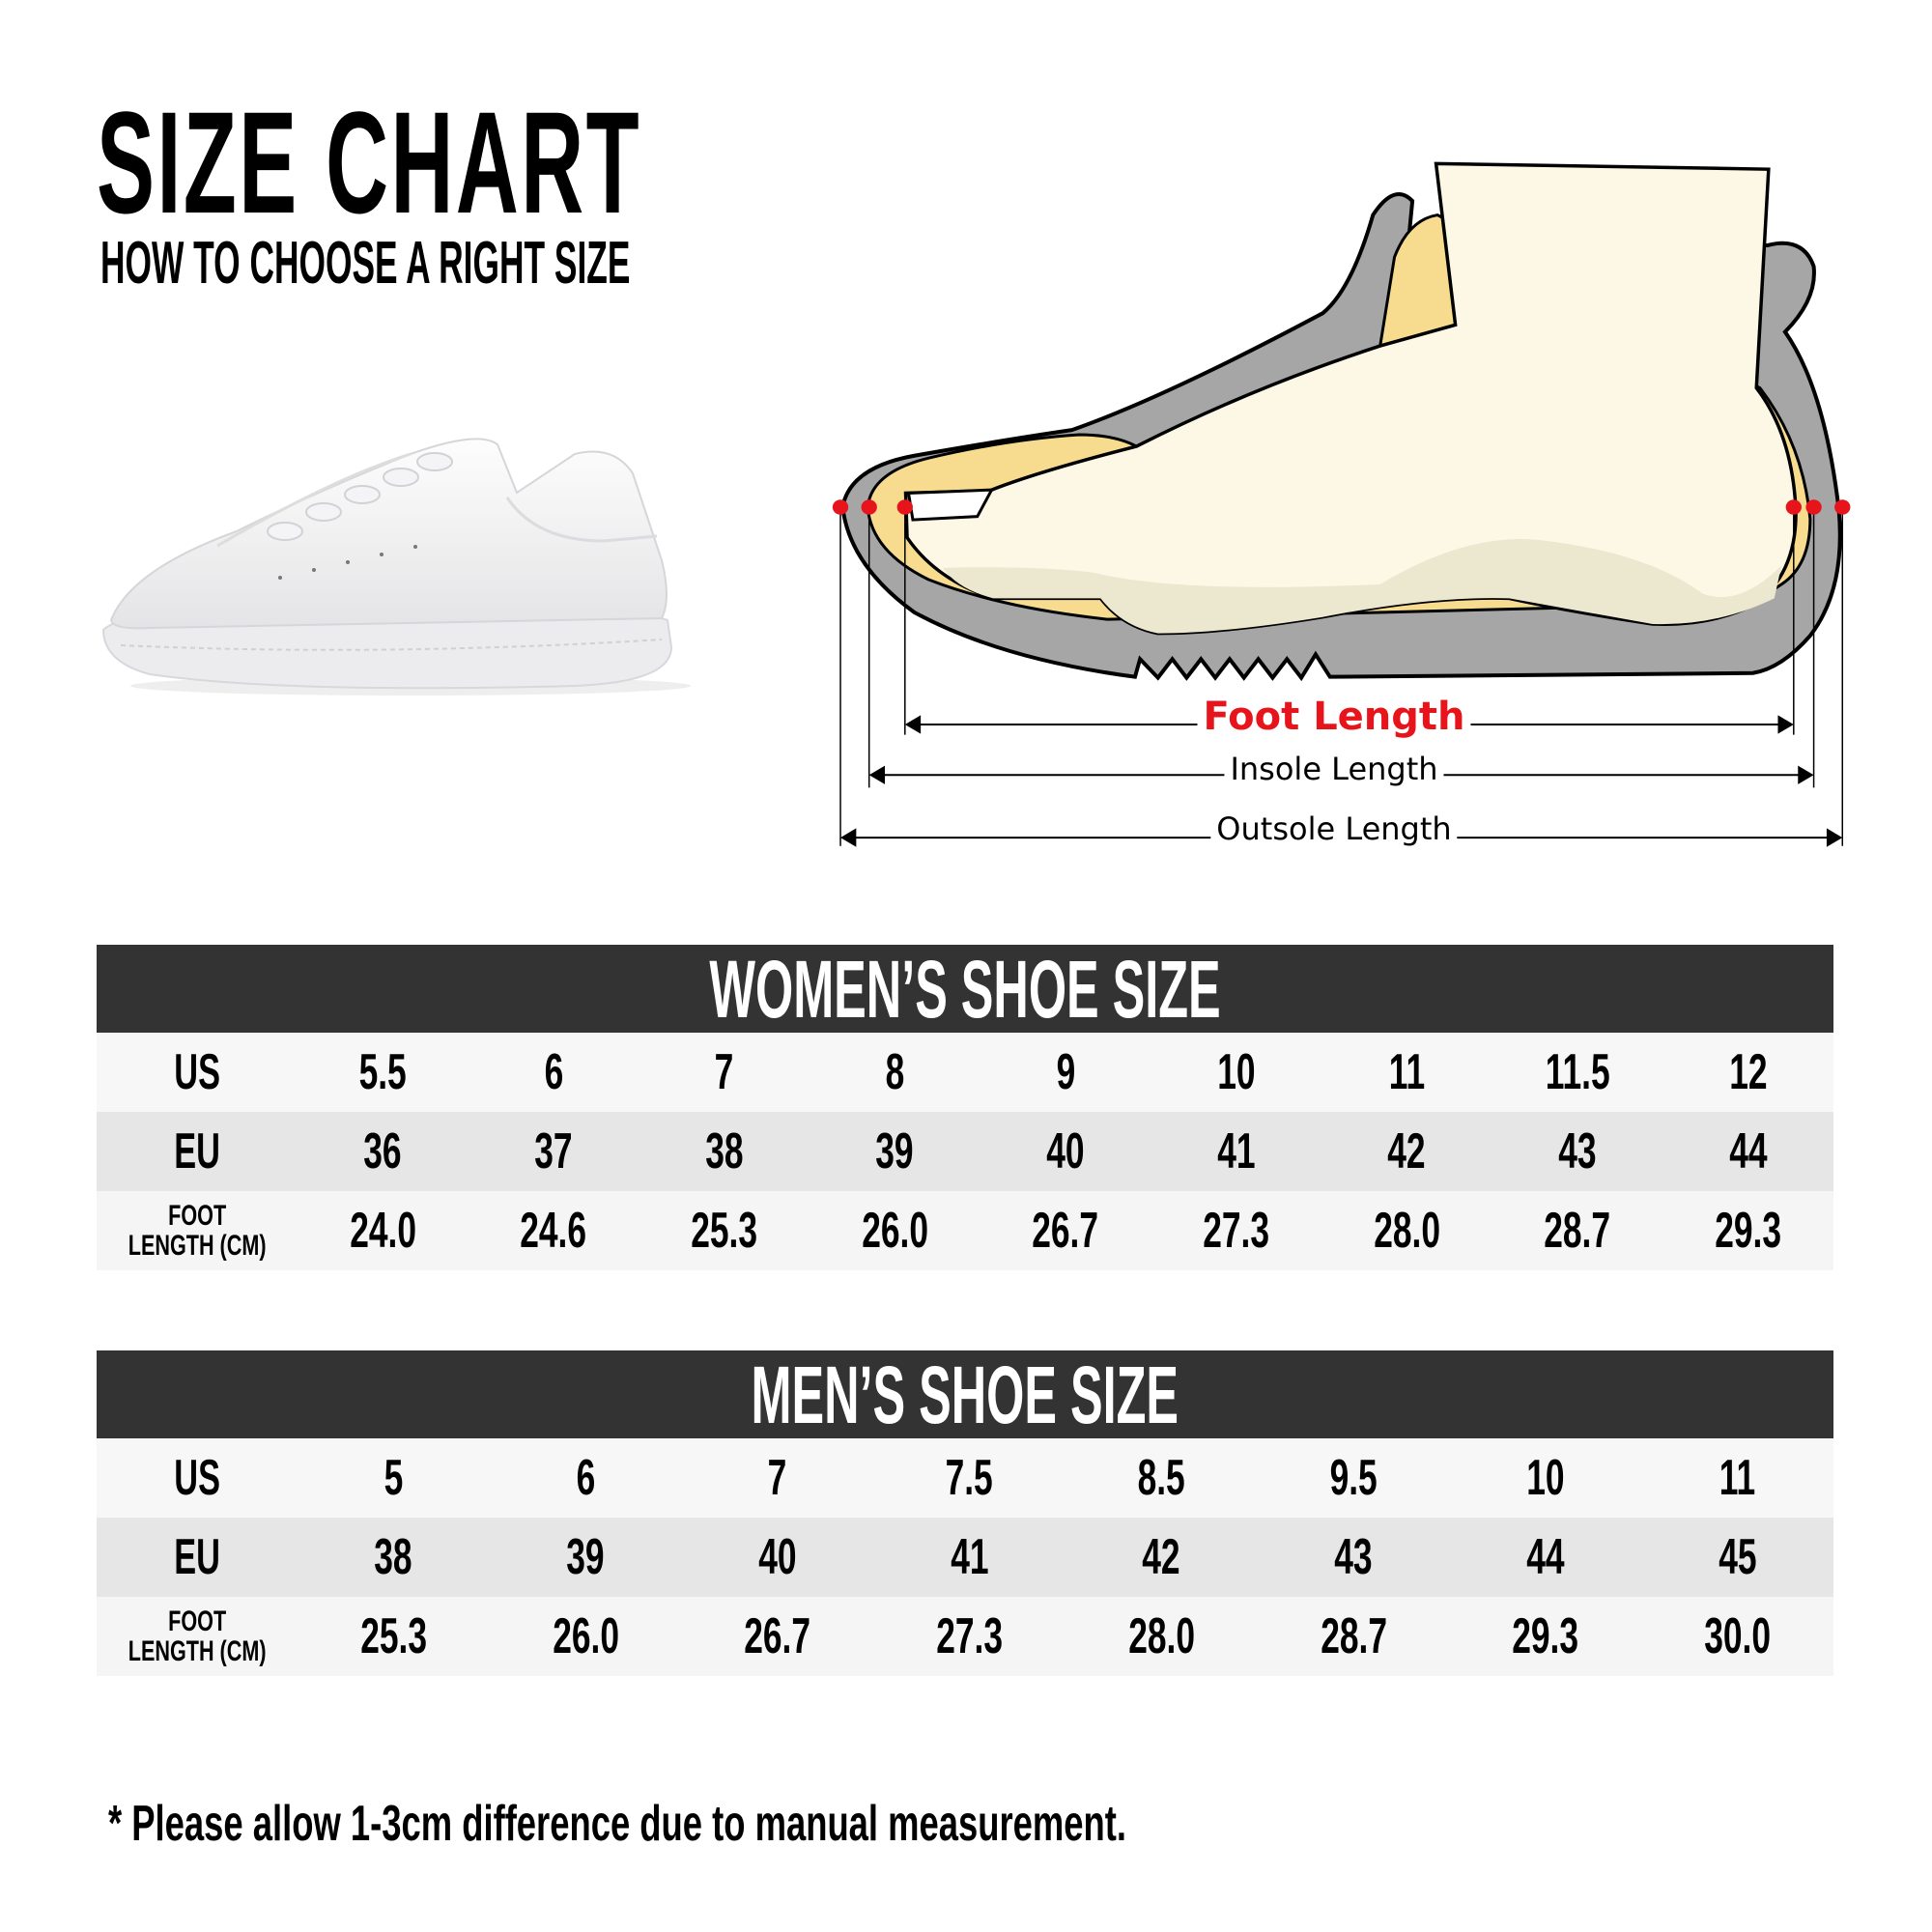  I want to click on table-cell: 37, so click(554, 1151).